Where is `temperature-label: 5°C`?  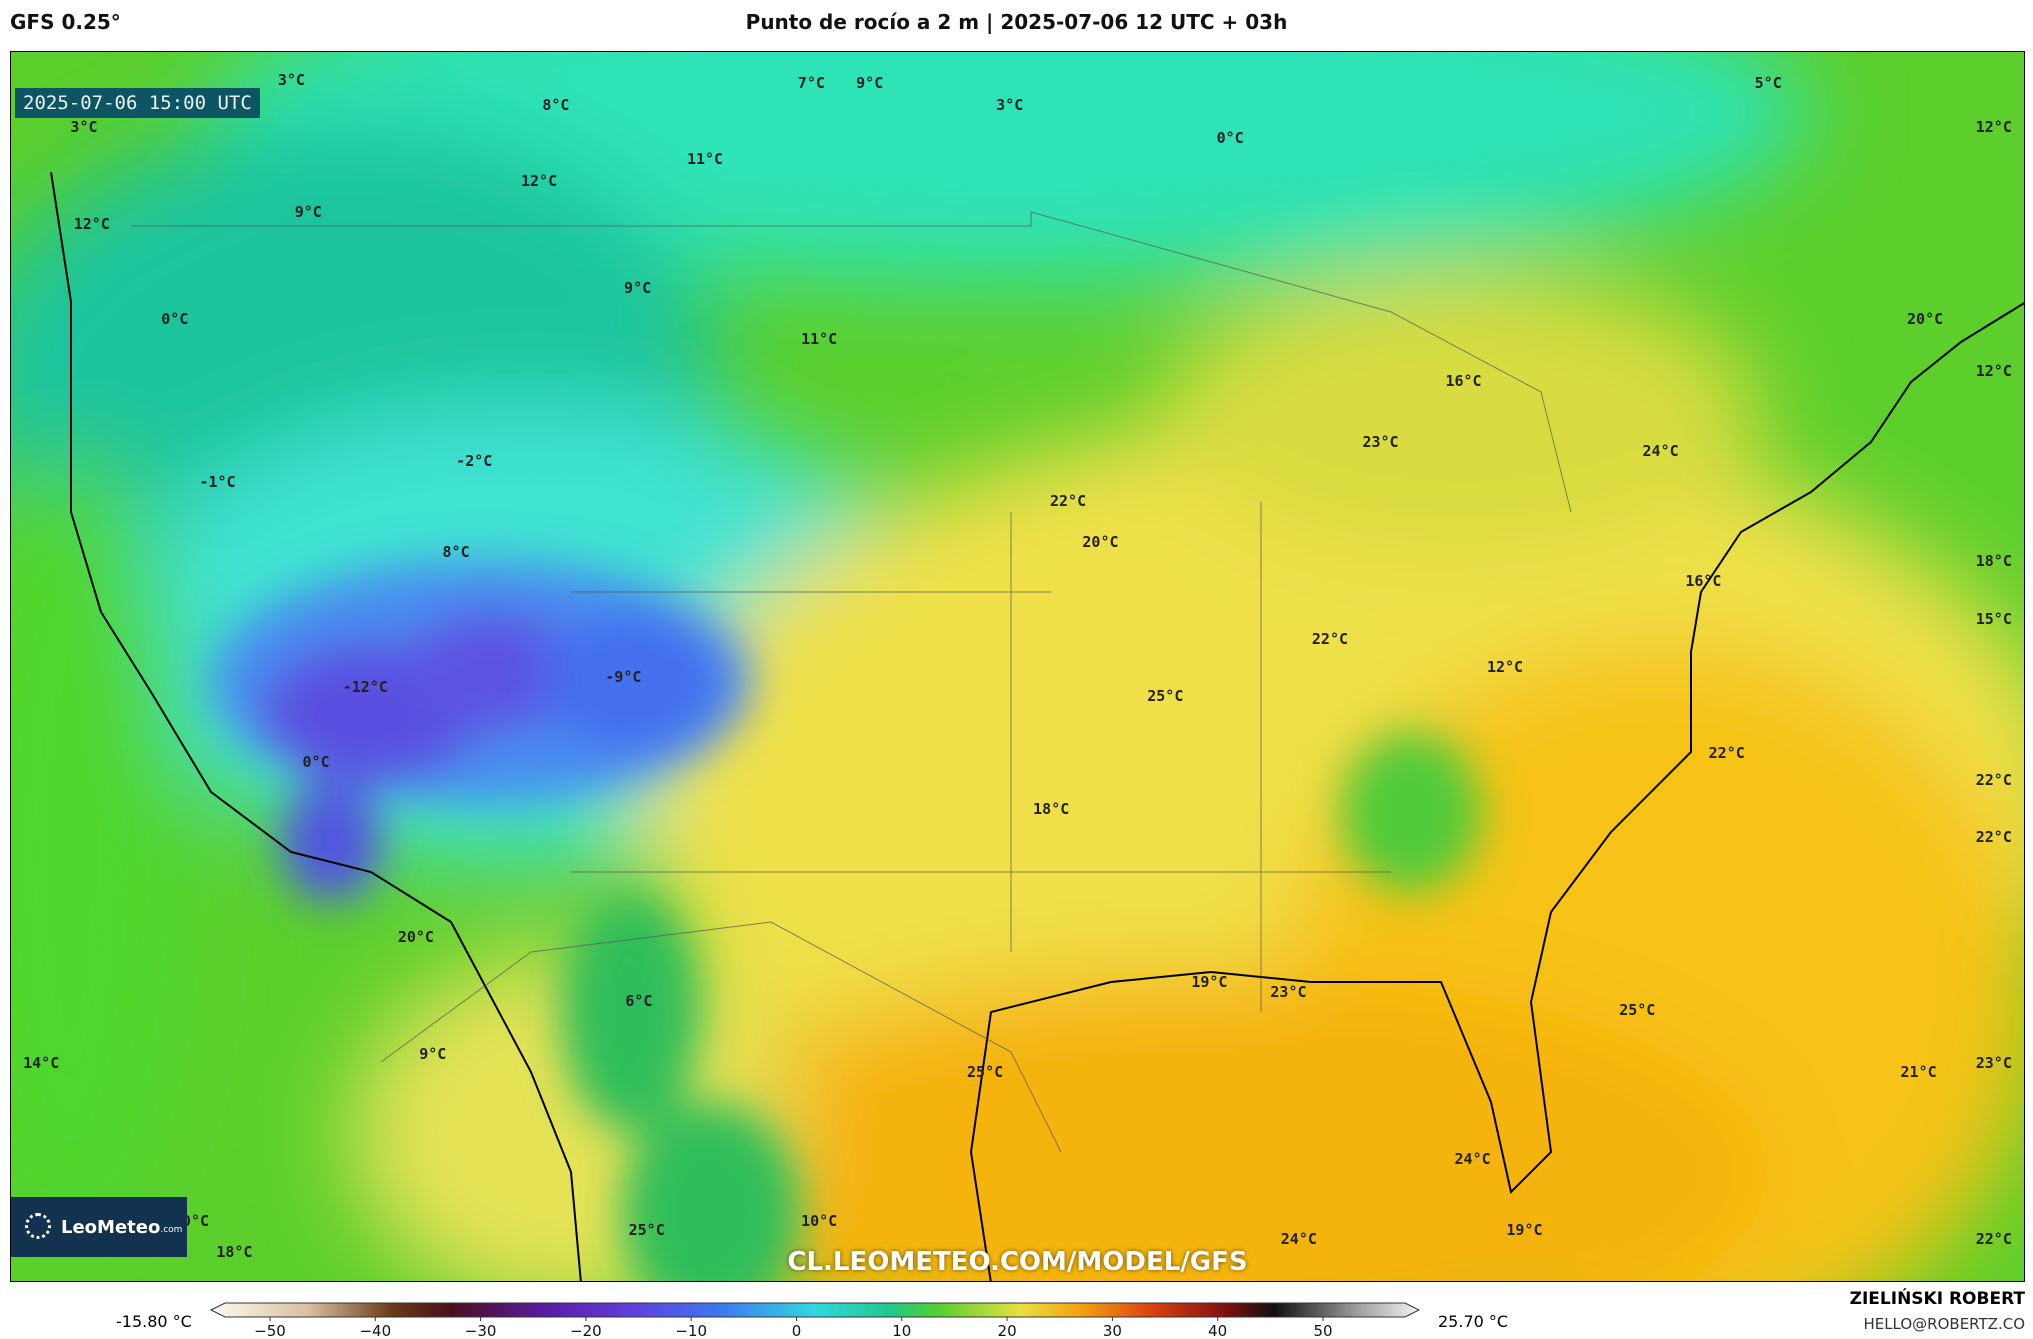
temperature-label: 5°C is located at coordinates (1768, 82).